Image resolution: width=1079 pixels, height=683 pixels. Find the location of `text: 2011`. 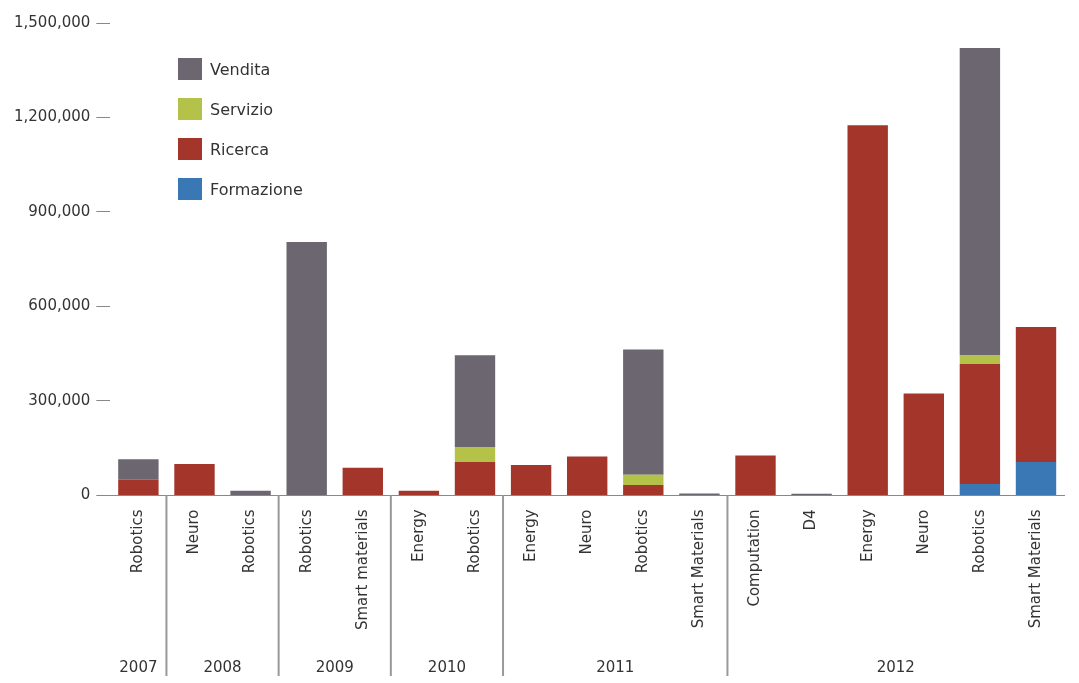

text: 2011 is located at coordinates (615, 667).